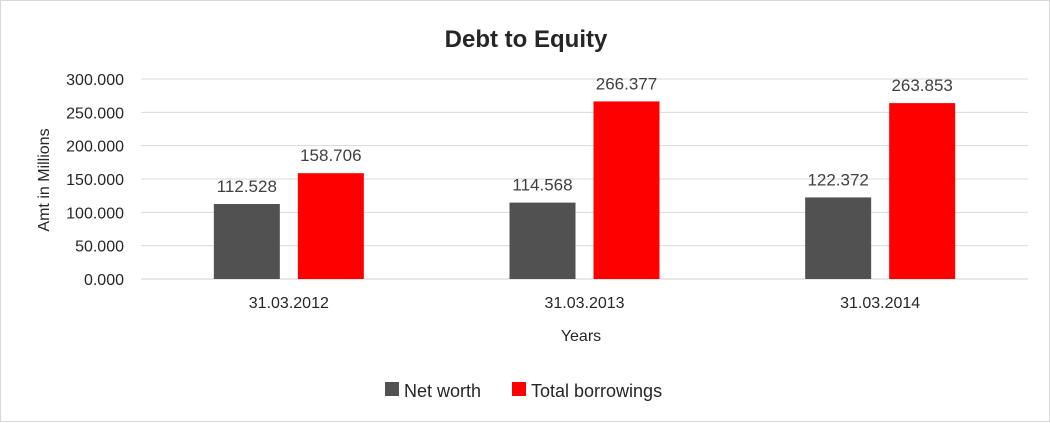  I want to click on y-tick-label: 150.000, so click(95, 180).